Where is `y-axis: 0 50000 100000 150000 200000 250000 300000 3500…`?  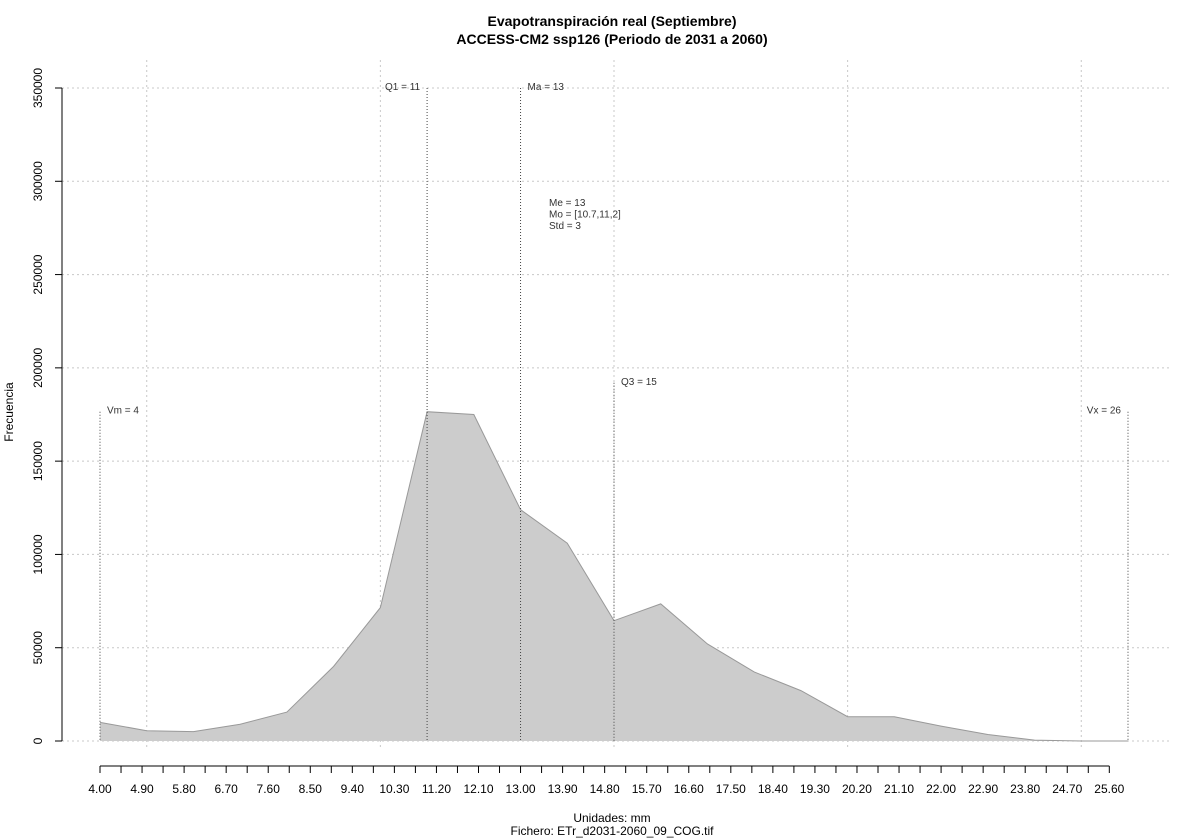
y-axis: 0 50000 100000 150000 200000 250000 300000 3500… is located at coordinates (47, 406).